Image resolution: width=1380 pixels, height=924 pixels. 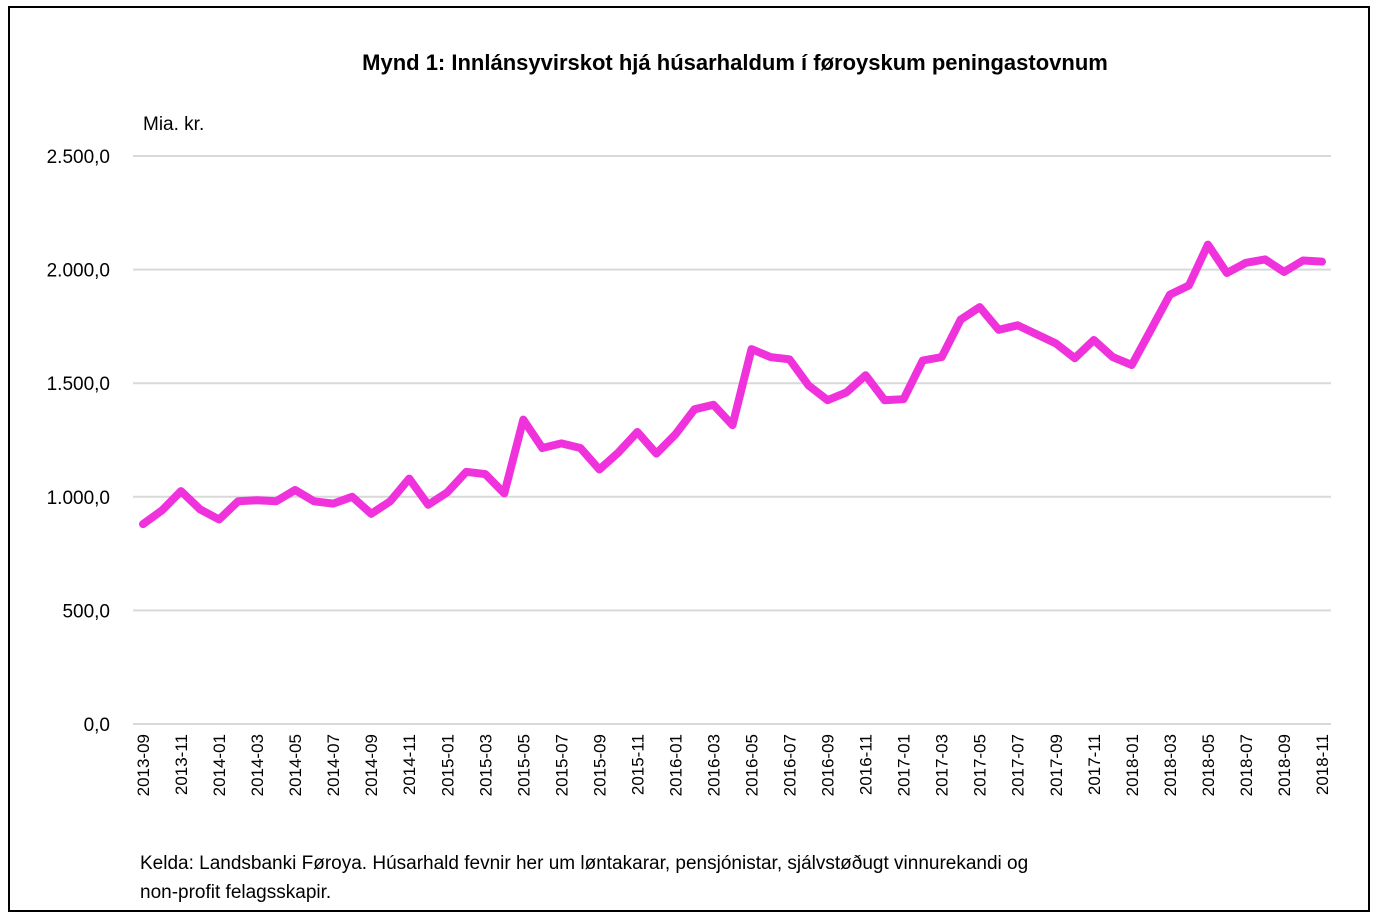 I want to click on x-tick-label: 2016-11, so click(x=866, y=764).